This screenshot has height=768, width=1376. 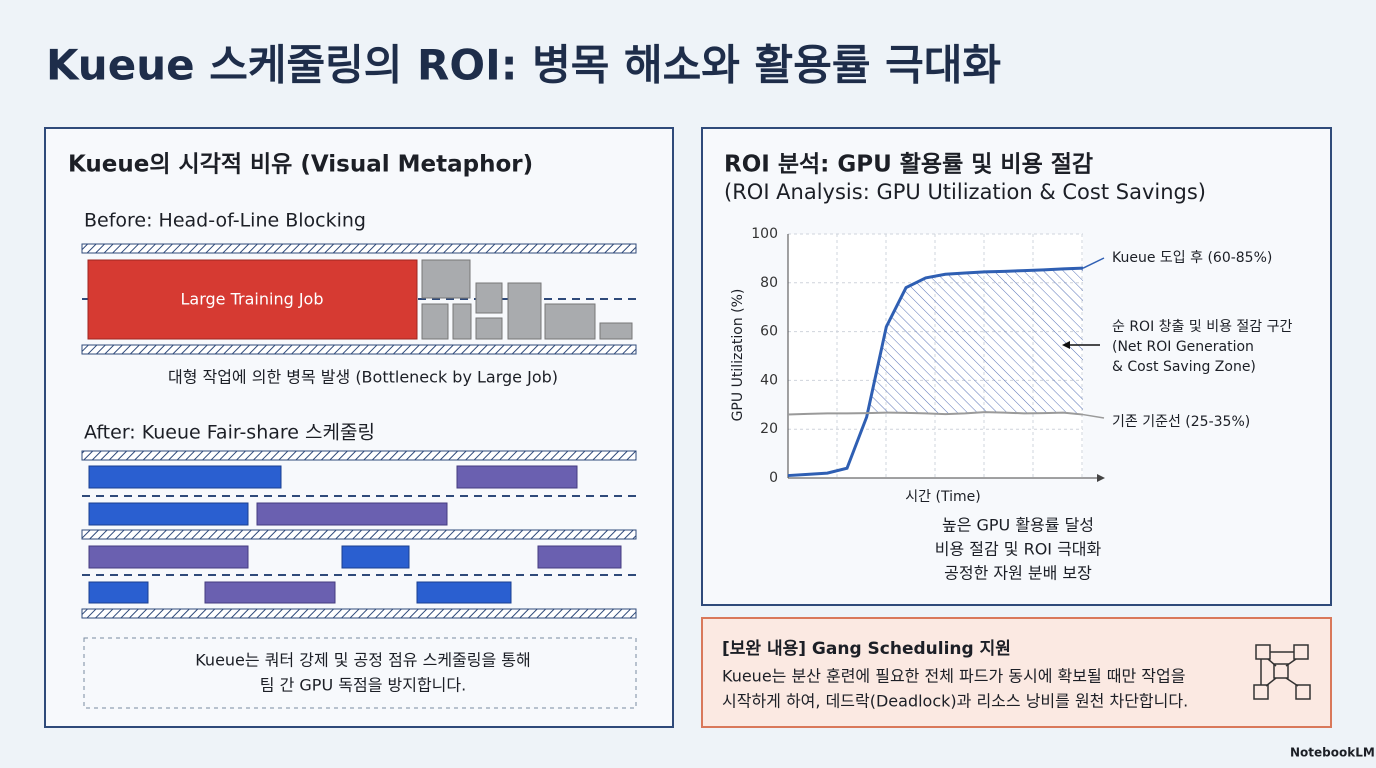 What do you see at coordinates (769, 332) in the screenshot?
I see `y-tick-label: 60` at bounding box center [769, 332].